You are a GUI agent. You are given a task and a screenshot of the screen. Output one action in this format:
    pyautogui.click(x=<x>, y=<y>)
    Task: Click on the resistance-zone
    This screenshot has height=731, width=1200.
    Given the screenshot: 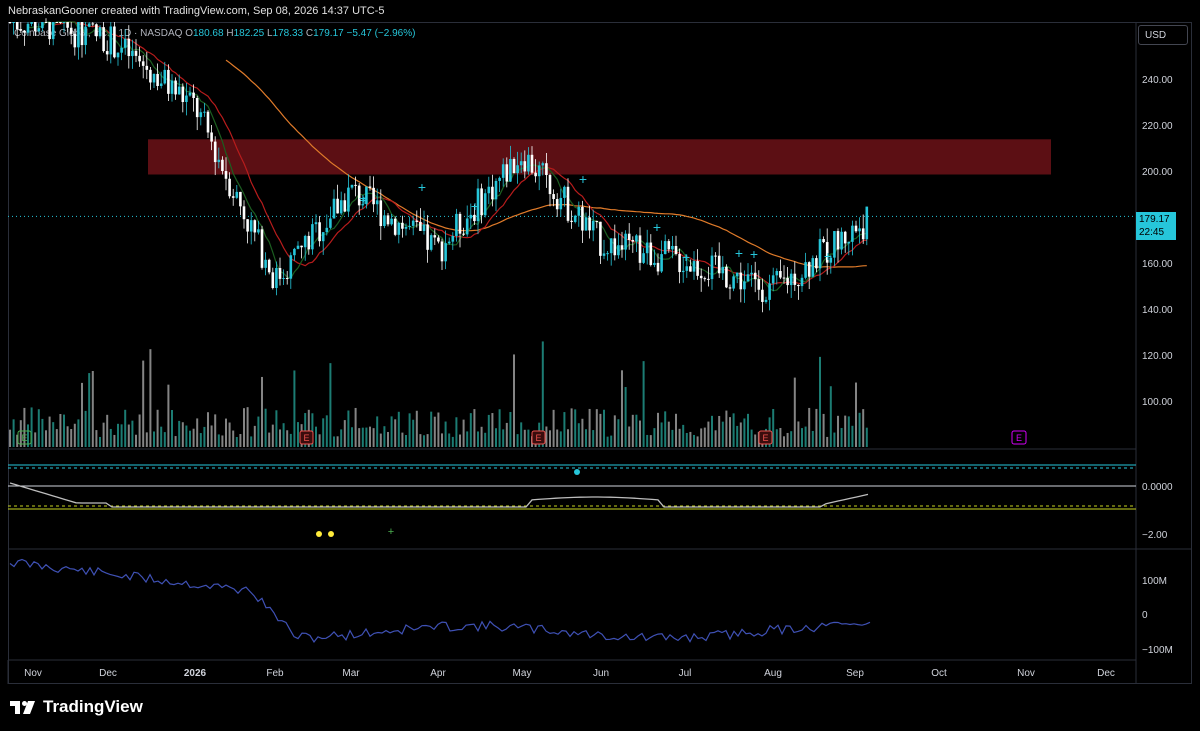 What is the action you would take?
    pyautogui.click(x=599, y=157)
    